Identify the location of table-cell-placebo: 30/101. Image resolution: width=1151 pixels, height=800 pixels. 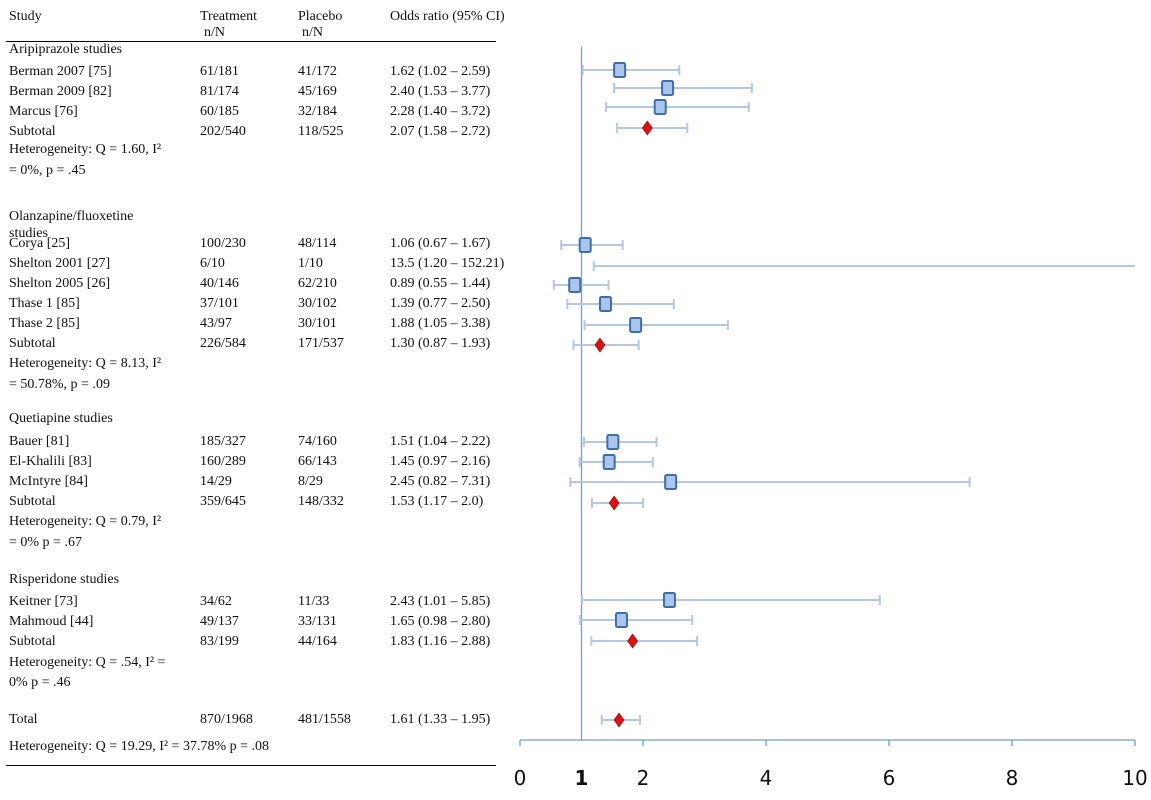
(317, 323).